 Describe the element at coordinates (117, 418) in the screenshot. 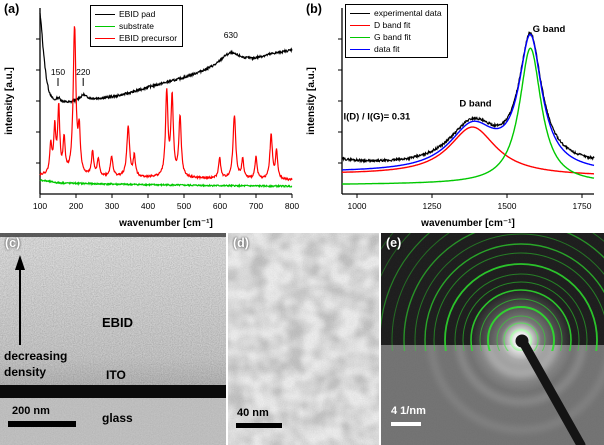

I see `glass-substrate-label: glass` at that location.